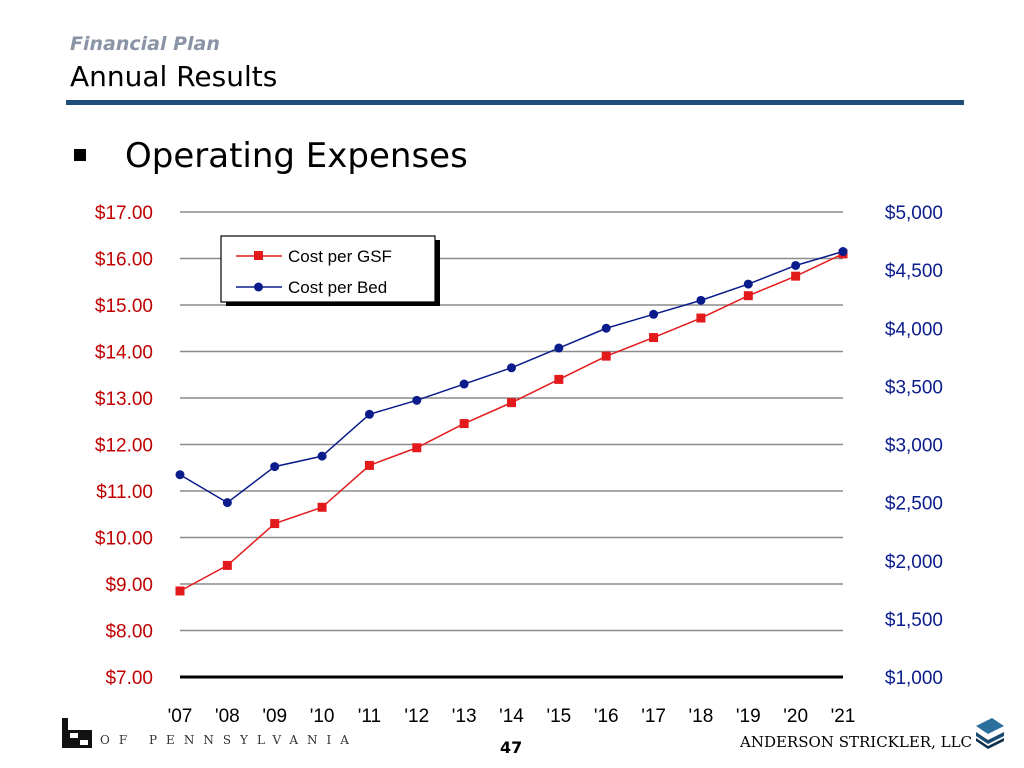 Image resolution: width=1024 pixels, height=768 pixels. Describe the element at coordinates (914, 213) in the screenshot. I see `right-tick-label: $5,000` at that location.